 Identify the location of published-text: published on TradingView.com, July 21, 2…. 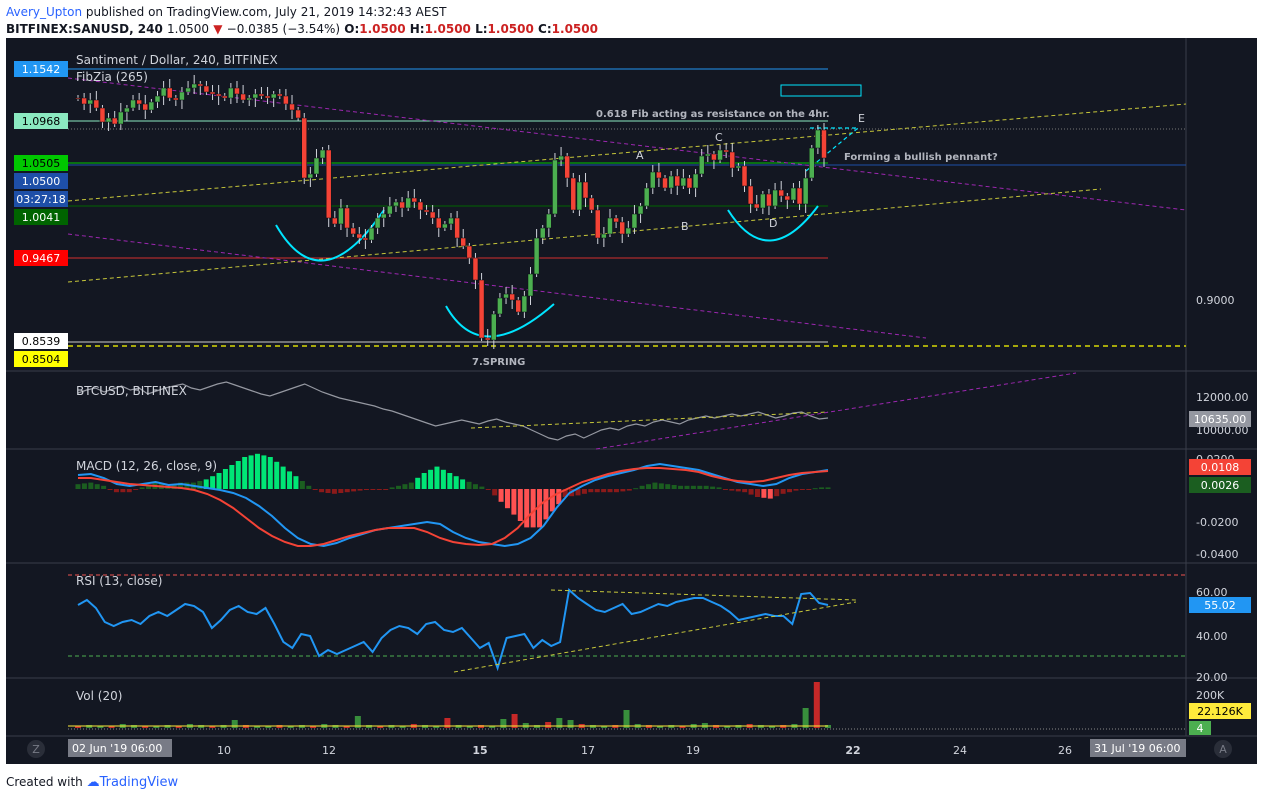
(266, 12).